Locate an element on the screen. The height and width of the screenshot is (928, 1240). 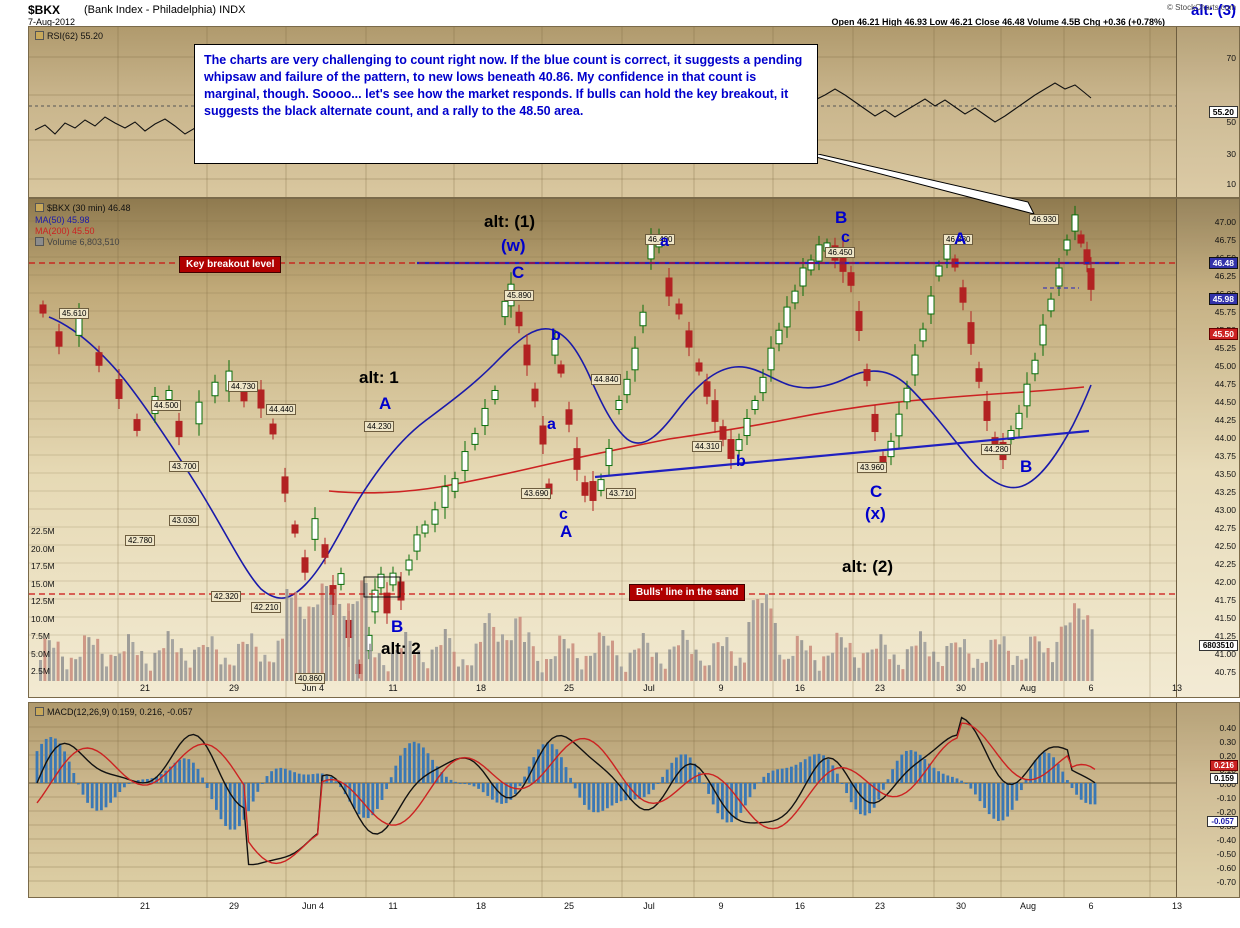
swing-price-tag: 44.840 is located at coordinates (606, 379).